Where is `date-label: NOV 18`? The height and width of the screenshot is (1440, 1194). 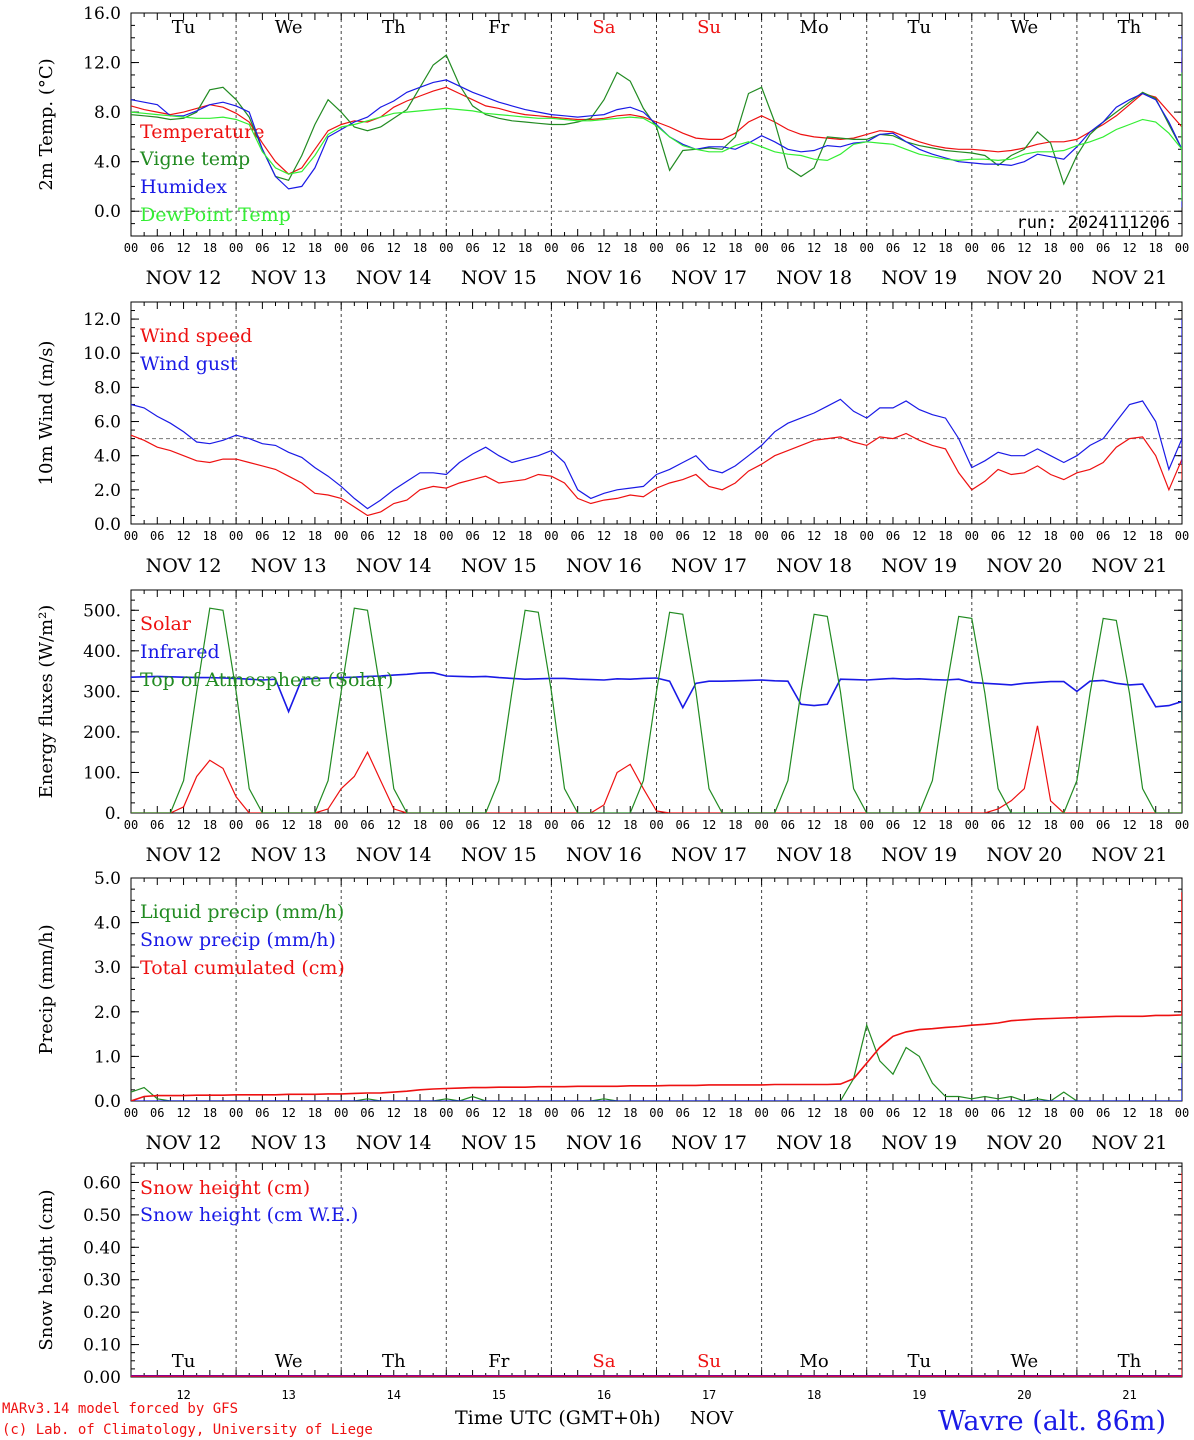 date-label: NOV 18 is located at coordinates (814, 1143).